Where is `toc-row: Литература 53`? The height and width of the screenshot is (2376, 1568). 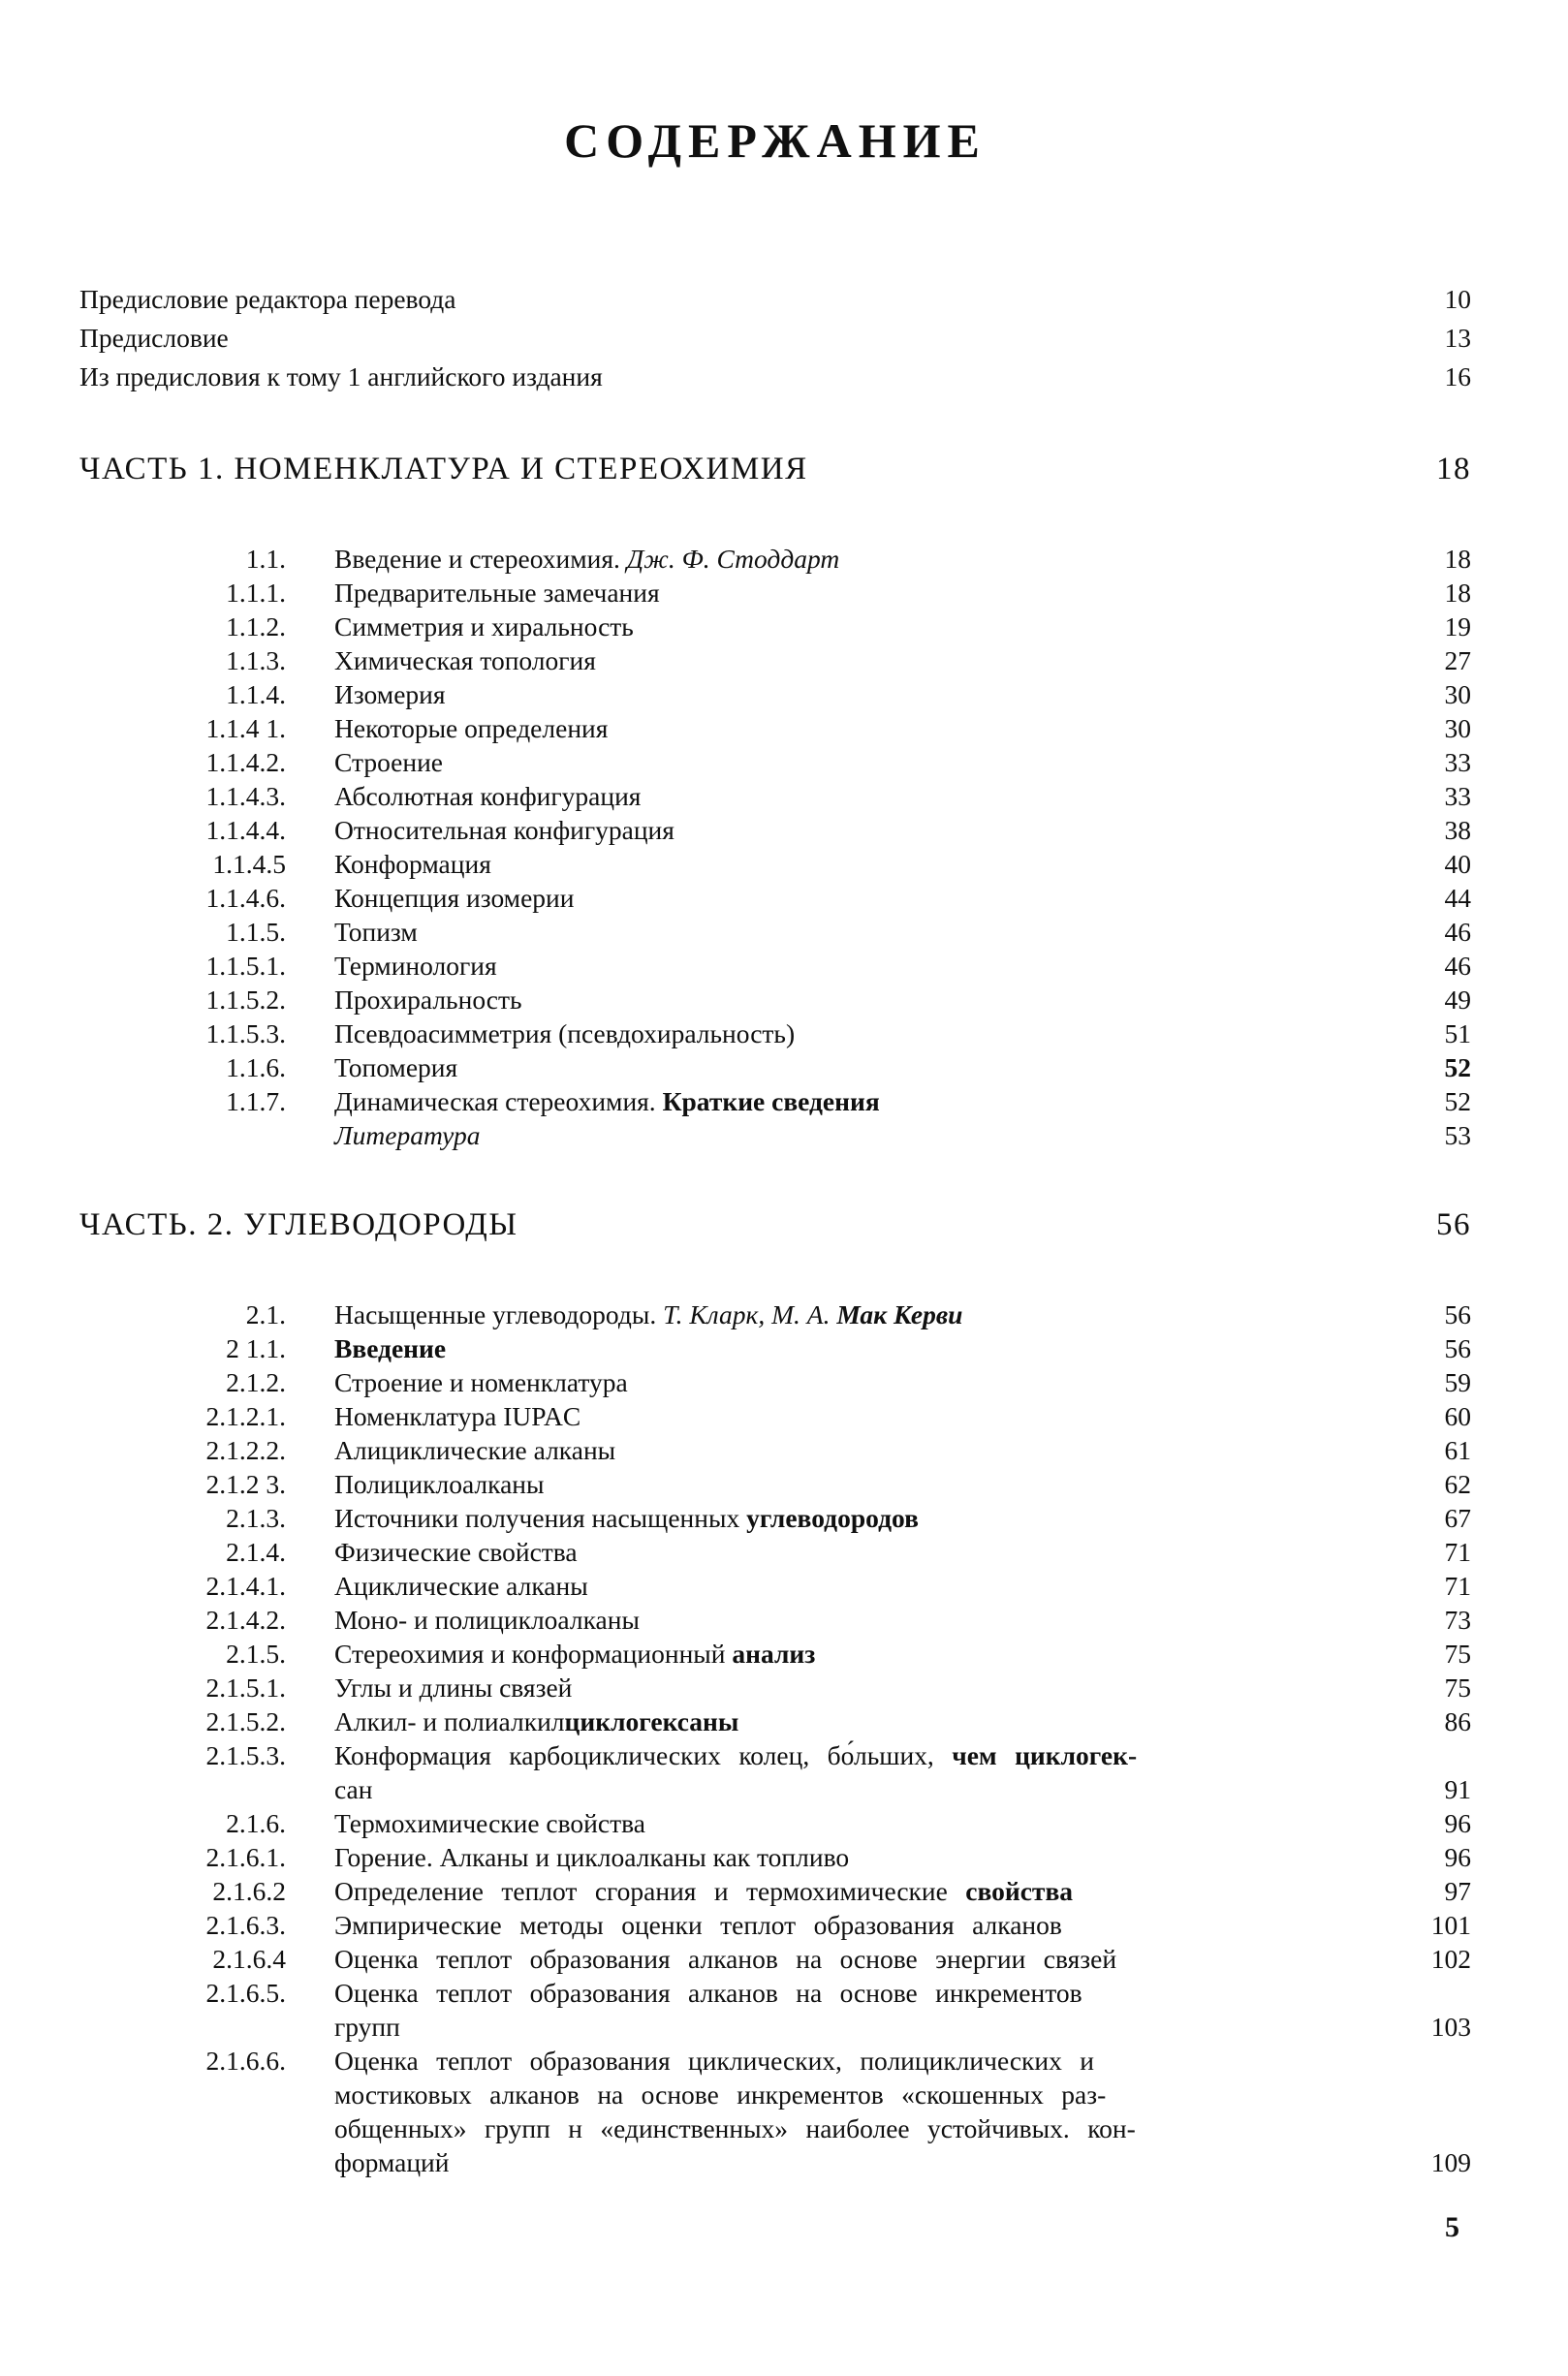 toc-row: Литература 53 is located at coordinates (775, 1135).